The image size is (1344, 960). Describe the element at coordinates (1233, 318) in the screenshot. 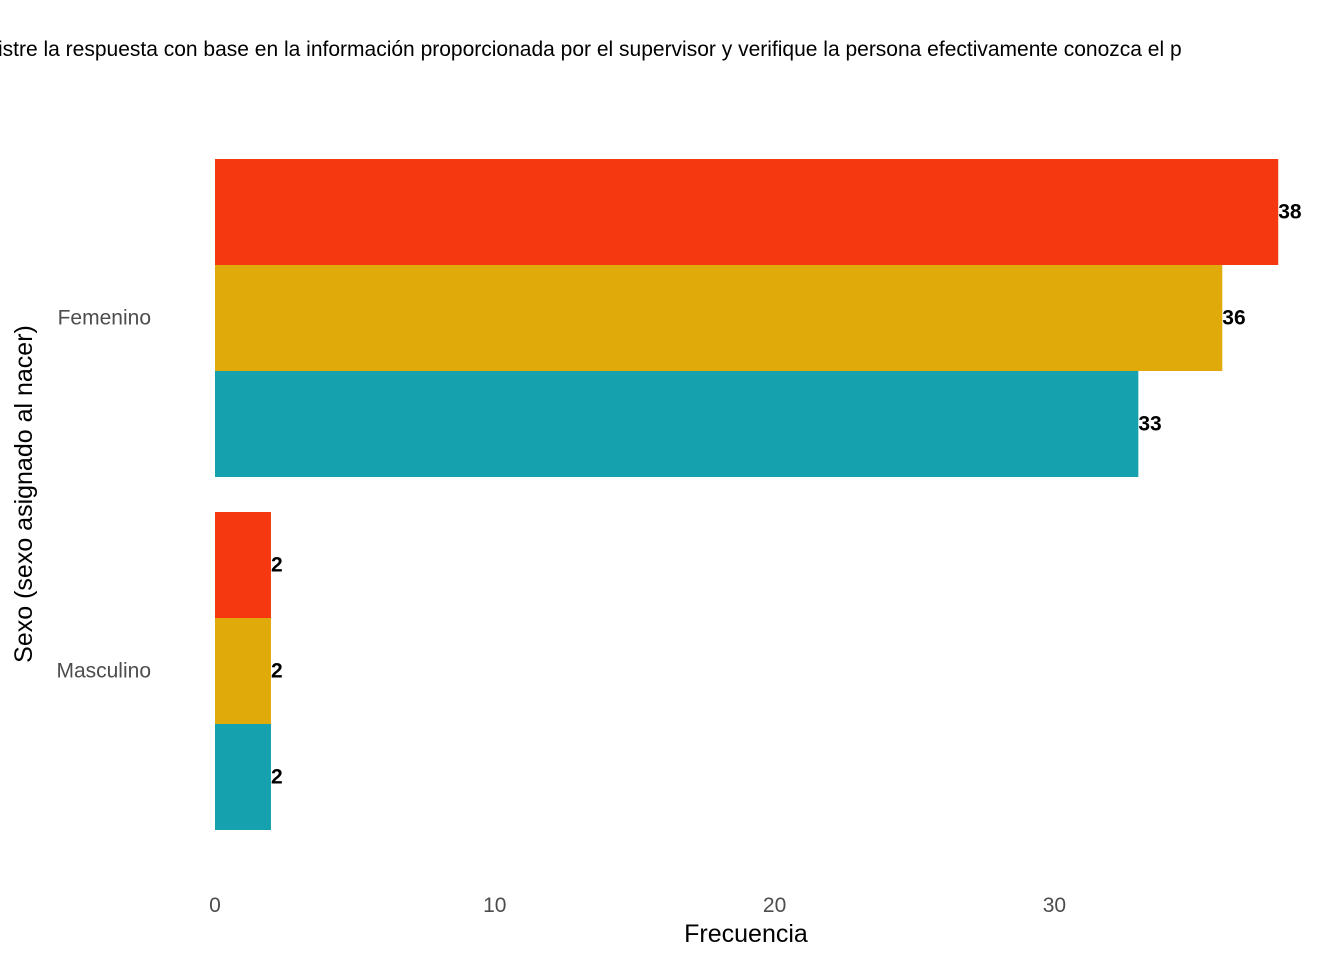

I see `data-label: 36` at that location.